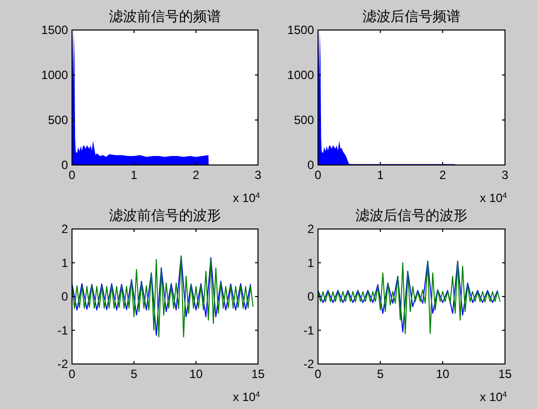 The image size is (537, 409). Describe the element at coordinates (411, 16) in the screenshot. I see `chart-title: 滤波后信号频谱` at that location.